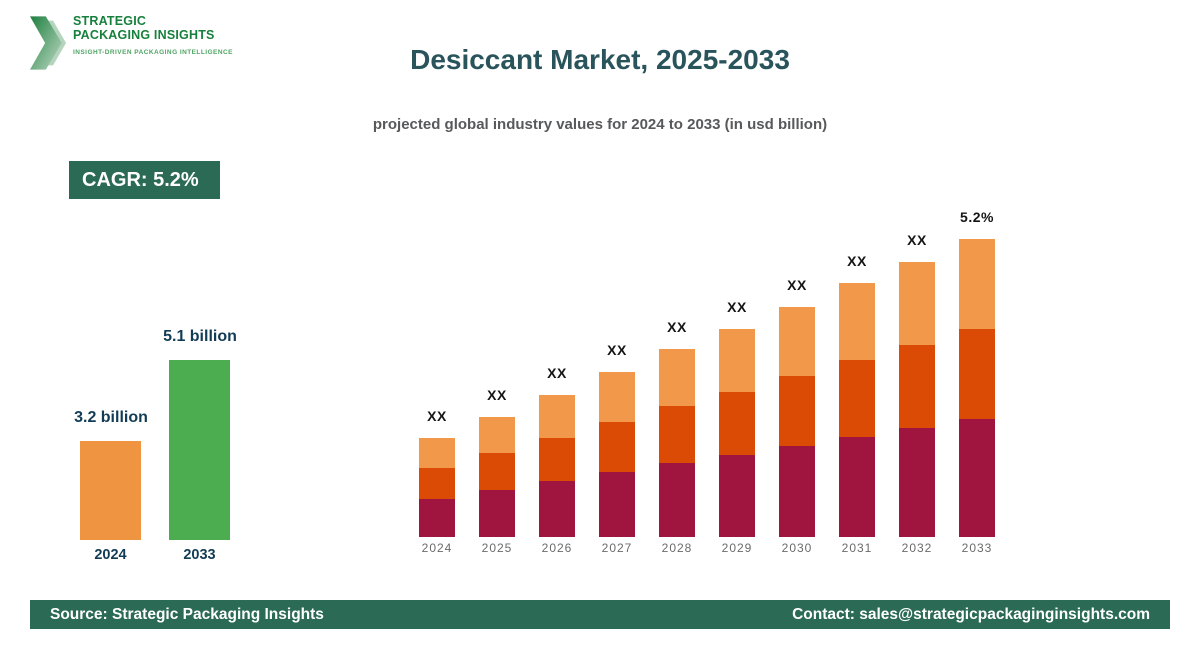 Image resolution: width=1200 pixels, height=650 pixels. What do you see at coordinates (199, 555) in the screenshot?
I see `mini-axis-label-2033: 2033` at bounding box center [199, 555].